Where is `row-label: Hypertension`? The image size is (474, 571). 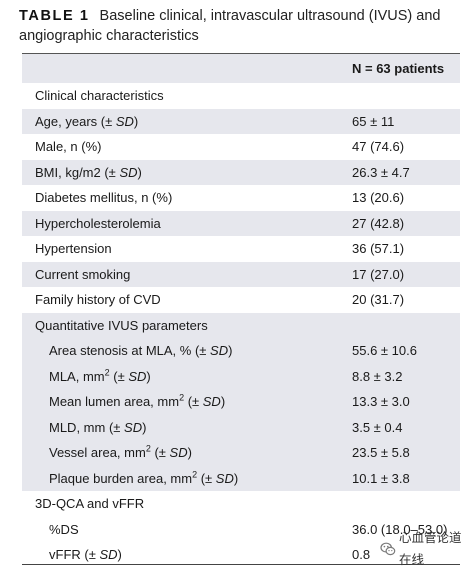
row-label: Hypertension is located at coordinates (73, 248).